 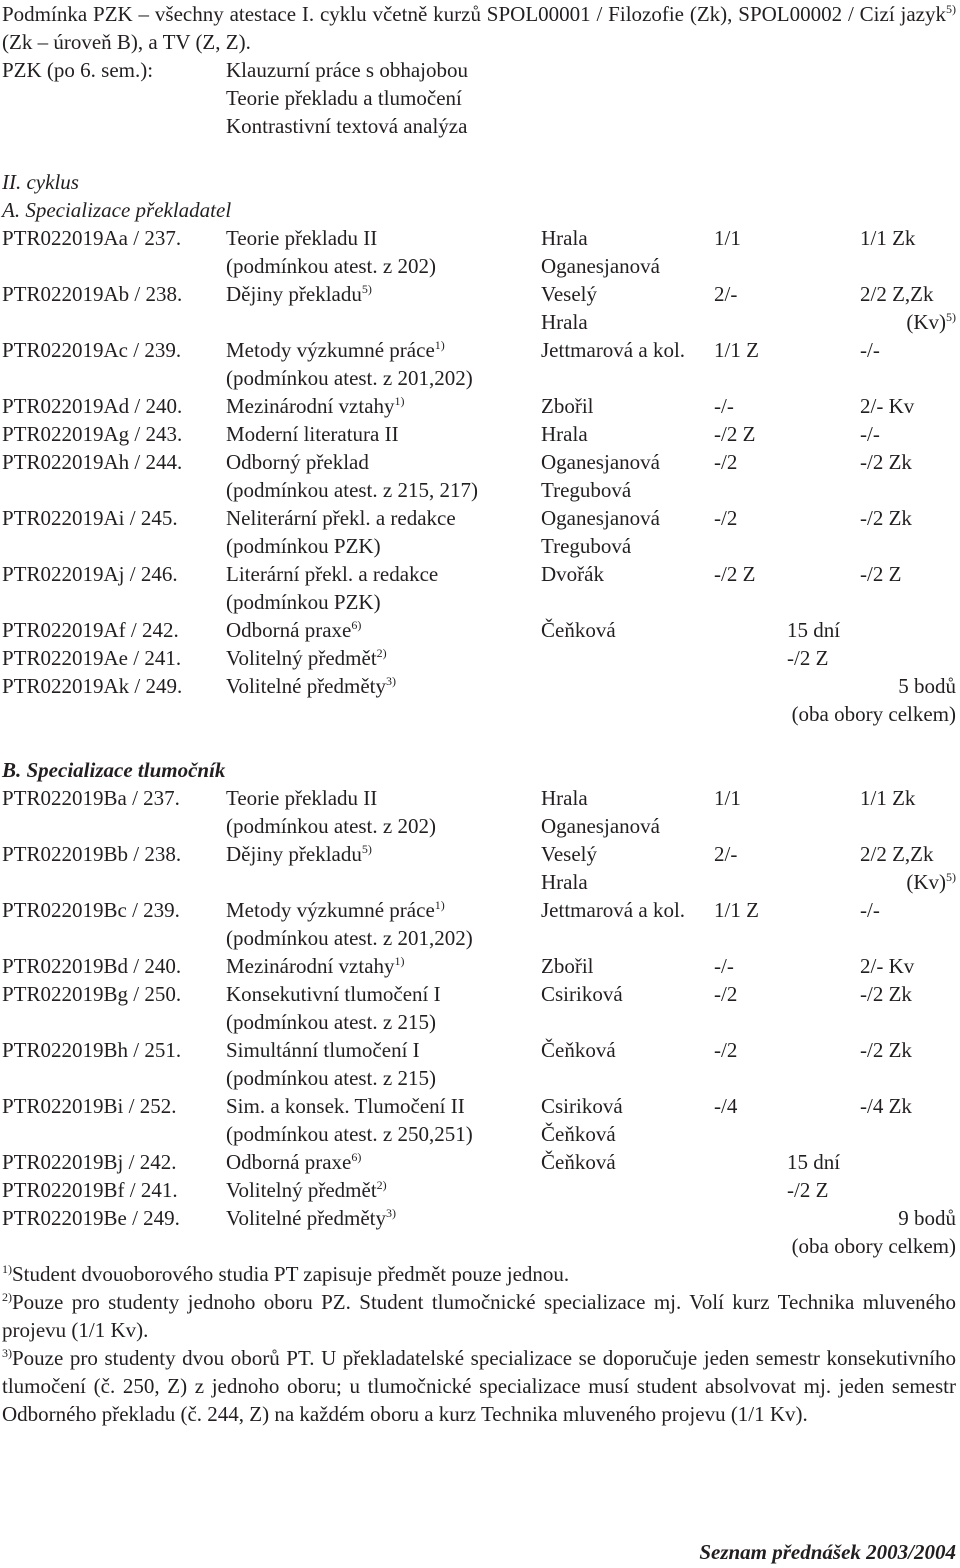 What do you see at coordinates (91, 1218) in the screenshot?
I see `course-code: PTR022019Be / 249.` at bounding box center [91, 1218].